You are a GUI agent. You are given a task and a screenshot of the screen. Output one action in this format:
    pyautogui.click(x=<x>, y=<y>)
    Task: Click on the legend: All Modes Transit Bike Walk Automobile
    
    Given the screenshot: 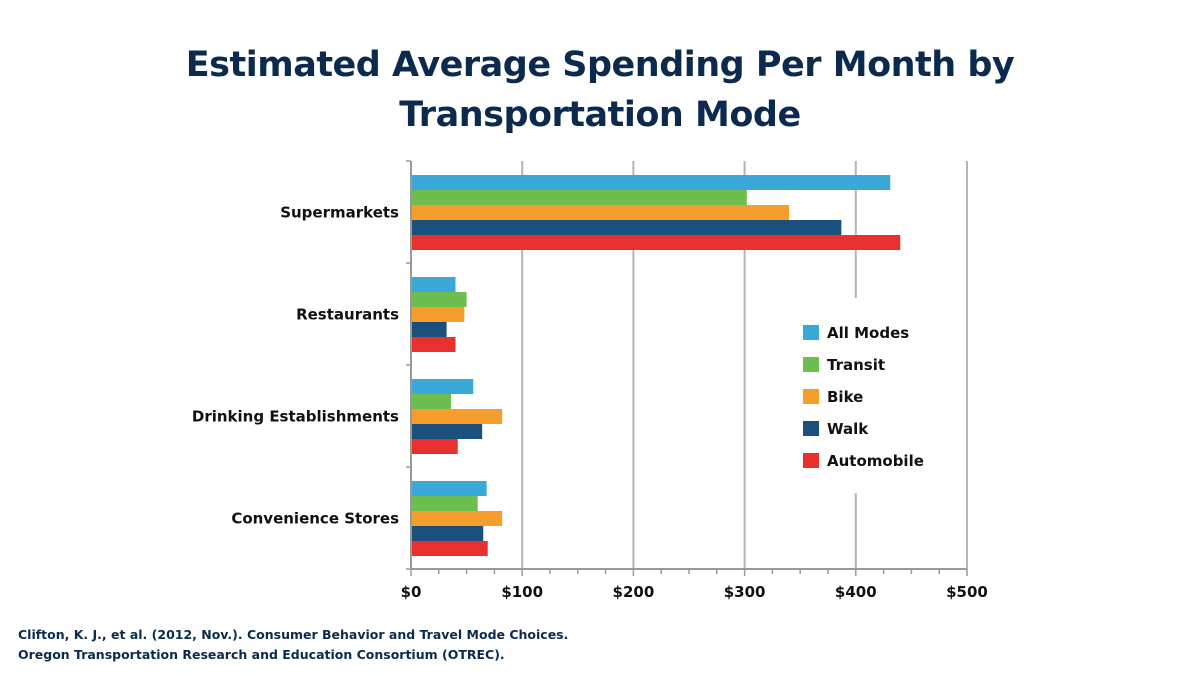 What is the action you would take?
    pyautogui.click(x=863, y=397)
    